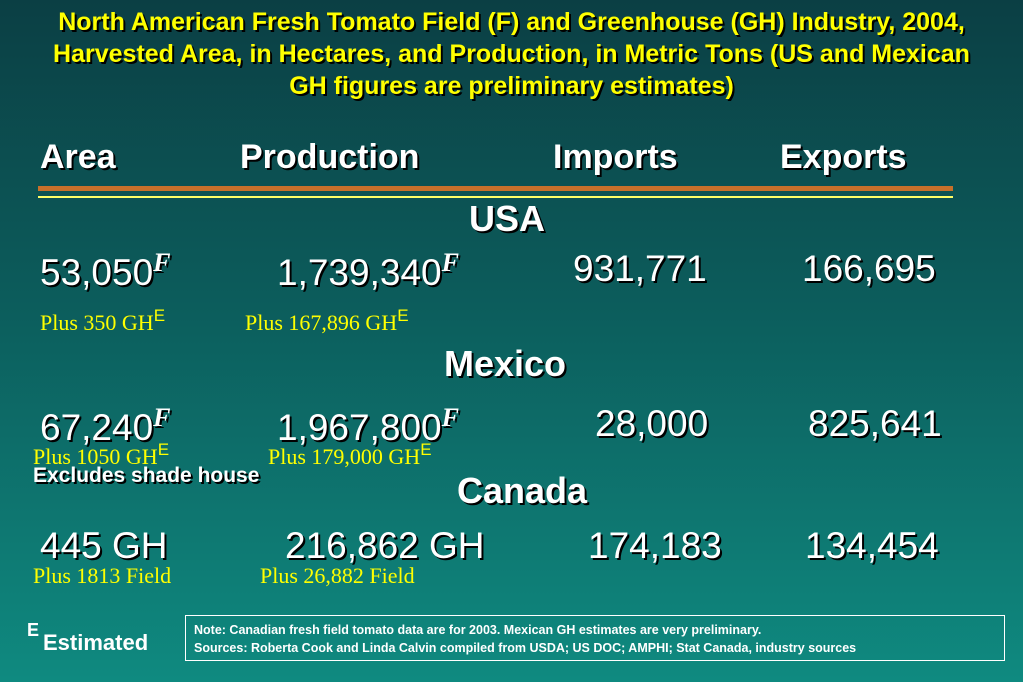 The height and width of the screenshot is (682, 1023). I want to click on cell-value: 825,641, so click(875, 424).